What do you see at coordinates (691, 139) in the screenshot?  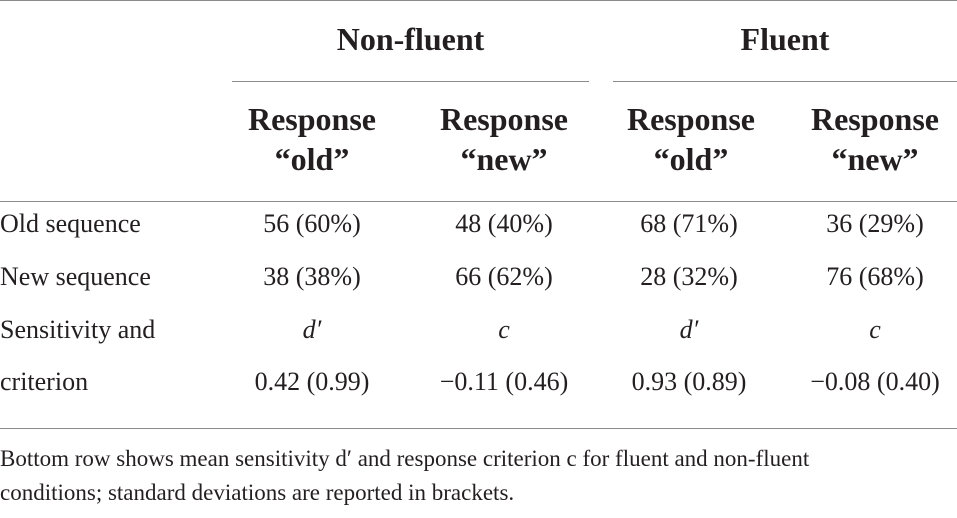 I see `column-header-fluent-old: Response “old”` at bounding box center [691, 139].